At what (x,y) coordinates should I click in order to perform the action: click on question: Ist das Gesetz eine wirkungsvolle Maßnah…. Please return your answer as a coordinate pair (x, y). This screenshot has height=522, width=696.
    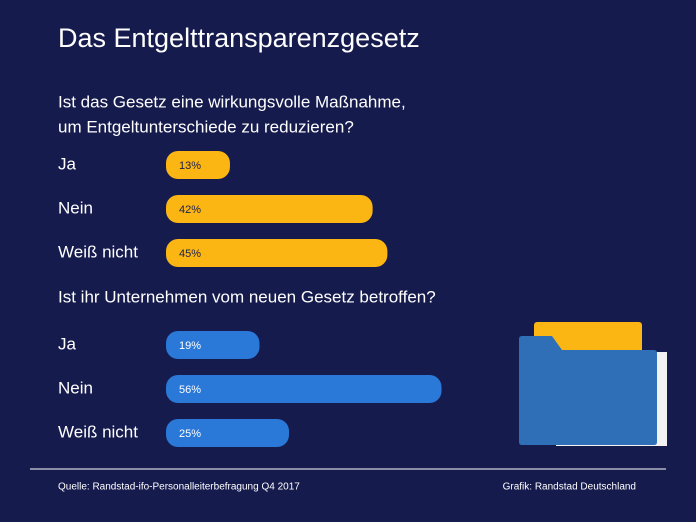
    Looking at the image, I should click on (232, 101).